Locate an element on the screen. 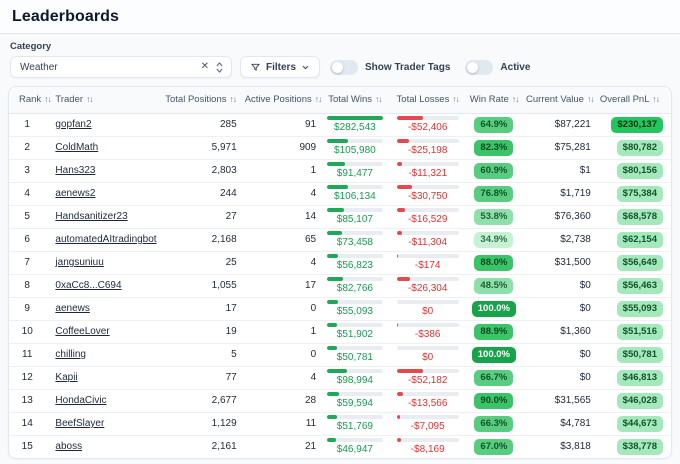 The image size is (680, 464). overall-pnl-badge: $80,156 is located at coordinates (639, 170).